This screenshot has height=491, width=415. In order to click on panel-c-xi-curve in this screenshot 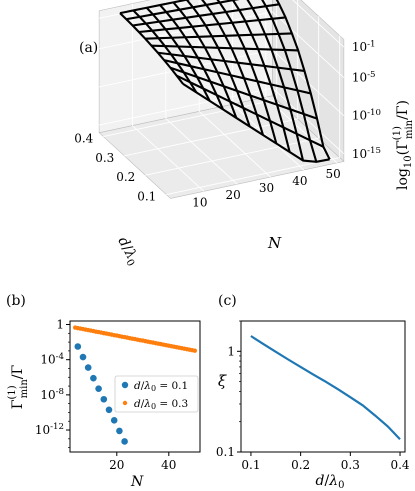, I will do `click(325, 387)`.